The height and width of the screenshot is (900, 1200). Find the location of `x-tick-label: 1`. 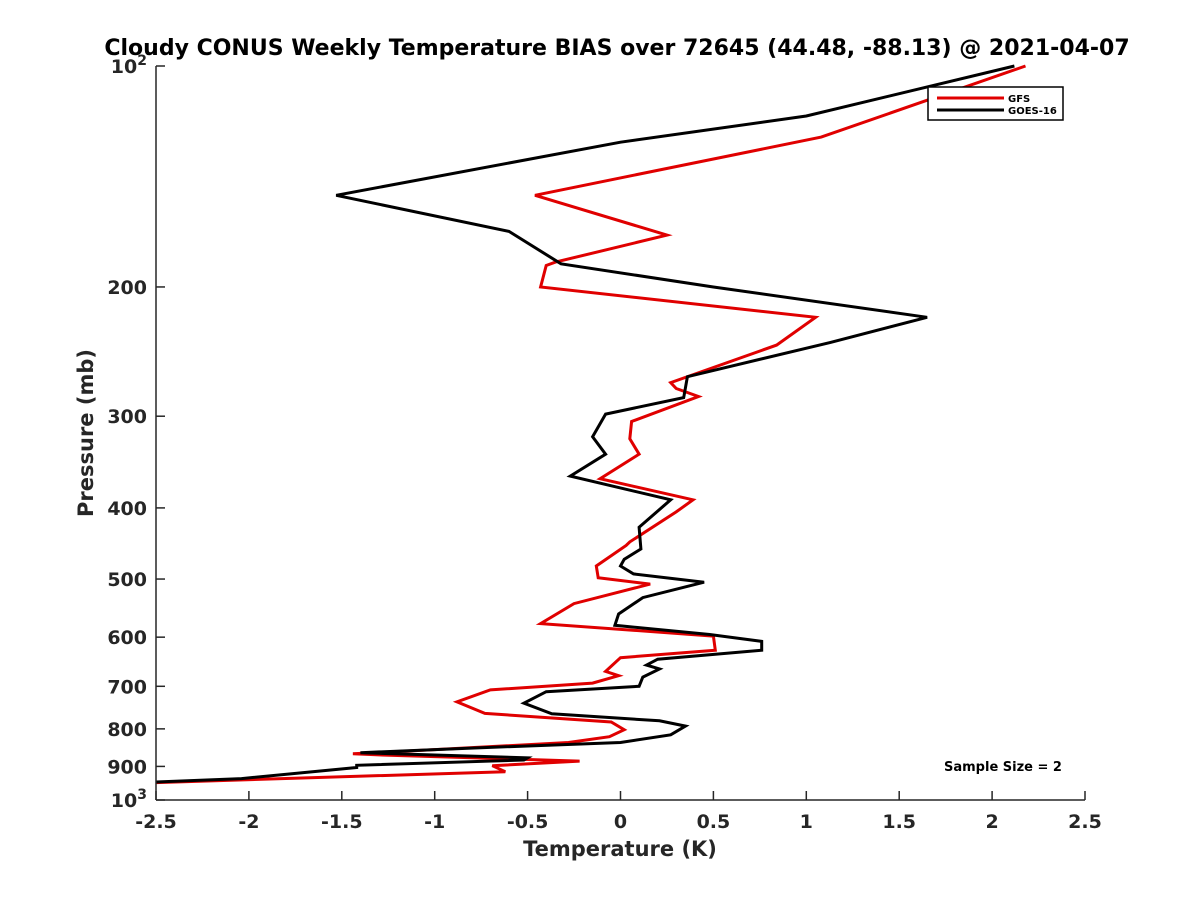

x-tick-label: 1 is located at coordinates (806, 822).